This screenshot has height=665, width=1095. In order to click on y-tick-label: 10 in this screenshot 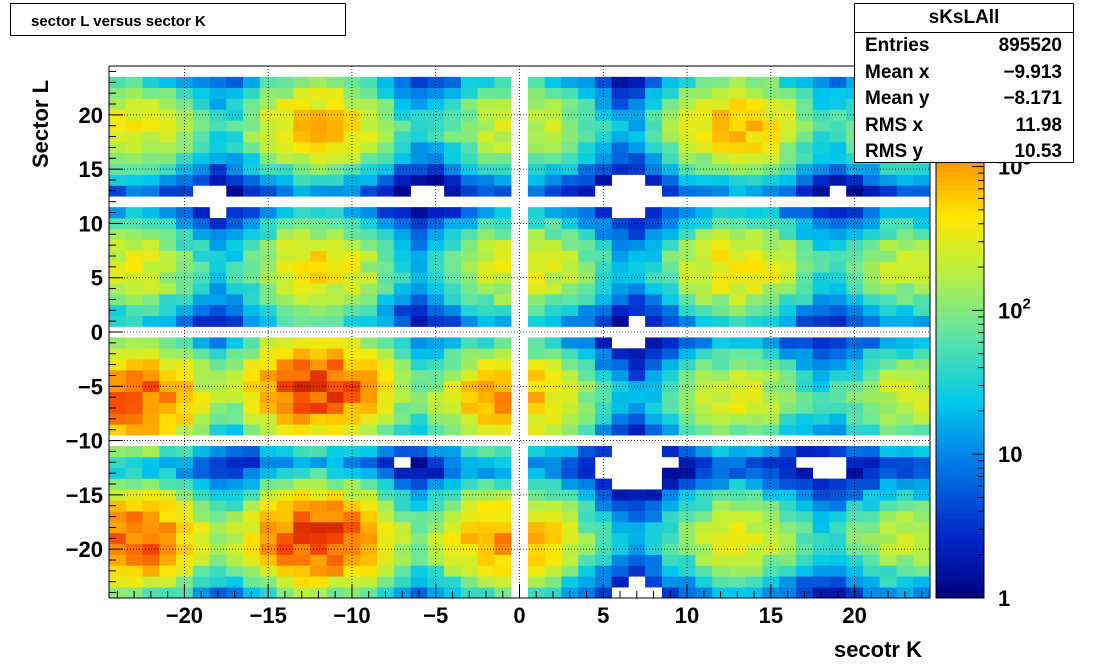, I will do `click(91, 223)`.